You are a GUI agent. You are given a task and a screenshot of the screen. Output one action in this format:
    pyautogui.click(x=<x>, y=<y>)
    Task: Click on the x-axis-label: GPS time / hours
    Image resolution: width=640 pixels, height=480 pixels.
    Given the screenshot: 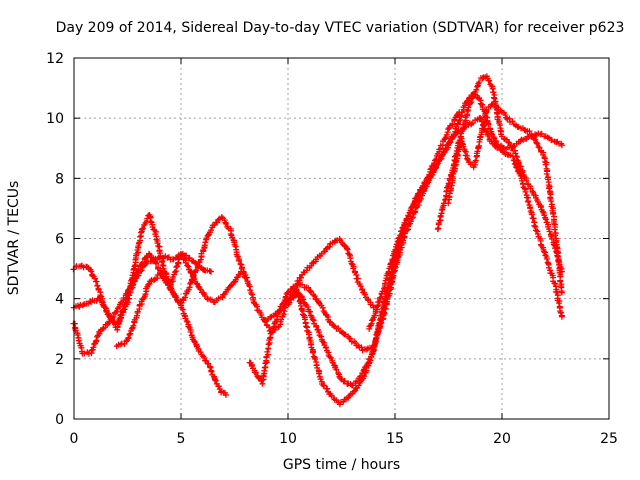 What is the action you would take?
    pyautogui.click(x=341, y=465)
    